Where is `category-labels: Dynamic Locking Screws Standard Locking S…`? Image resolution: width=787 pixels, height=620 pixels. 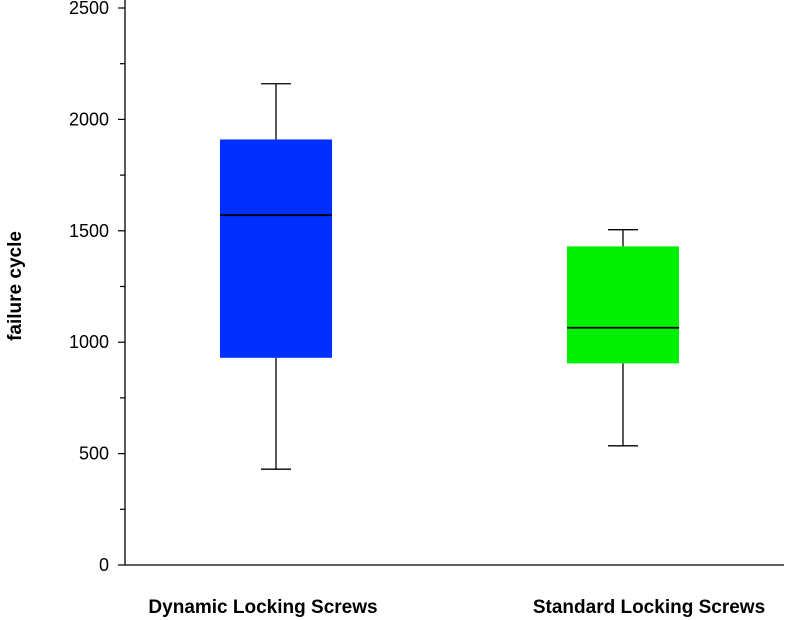 category-labels: Dynamic Locking Screws Standard Locking S… is located at coordinates (456, 607).